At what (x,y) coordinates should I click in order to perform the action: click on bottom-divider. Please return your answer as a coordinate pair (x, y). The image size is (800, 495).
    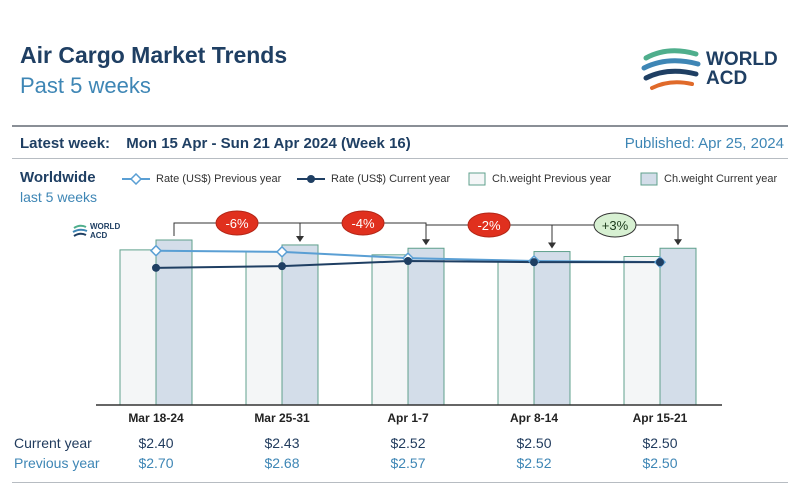
    Looking at the image, I should click on (400, 482).